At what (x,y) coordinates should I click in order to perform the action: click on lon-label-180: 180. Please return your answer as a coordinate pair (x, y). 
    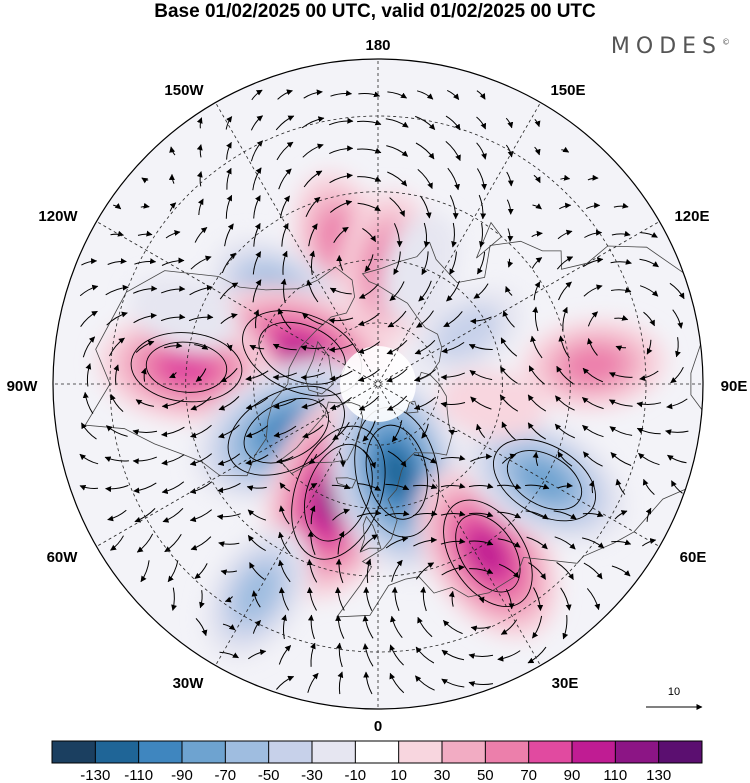
    Looking at the image, I should click on (377, 45).